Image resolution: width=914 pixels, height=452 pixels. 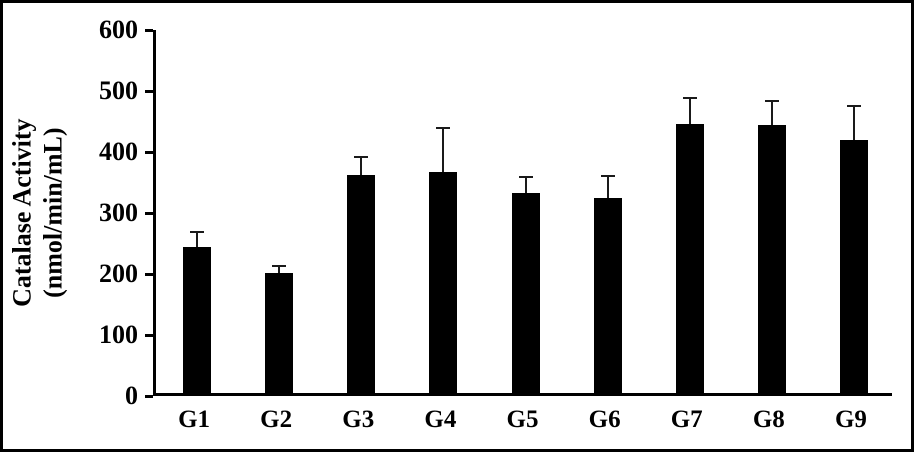 I want to click on error-bar-line-g4, so click(x=443, y=149).